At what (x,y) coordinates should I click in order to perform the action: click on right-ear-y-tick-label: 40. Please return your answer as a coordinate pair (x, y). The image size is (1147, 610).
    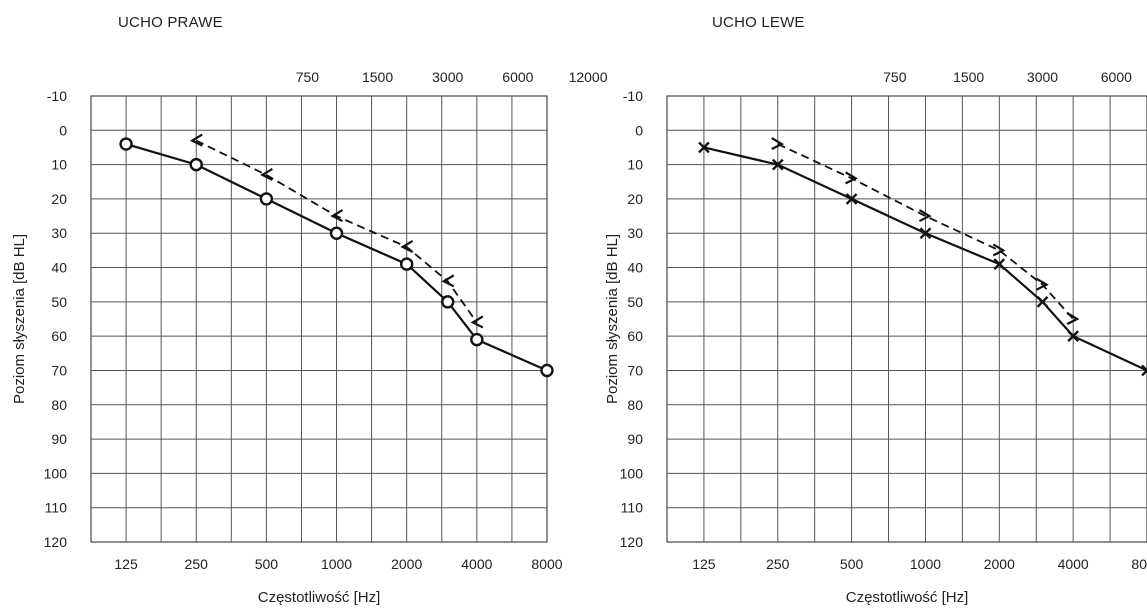
    Looking at the image, I should click on (59, 268).